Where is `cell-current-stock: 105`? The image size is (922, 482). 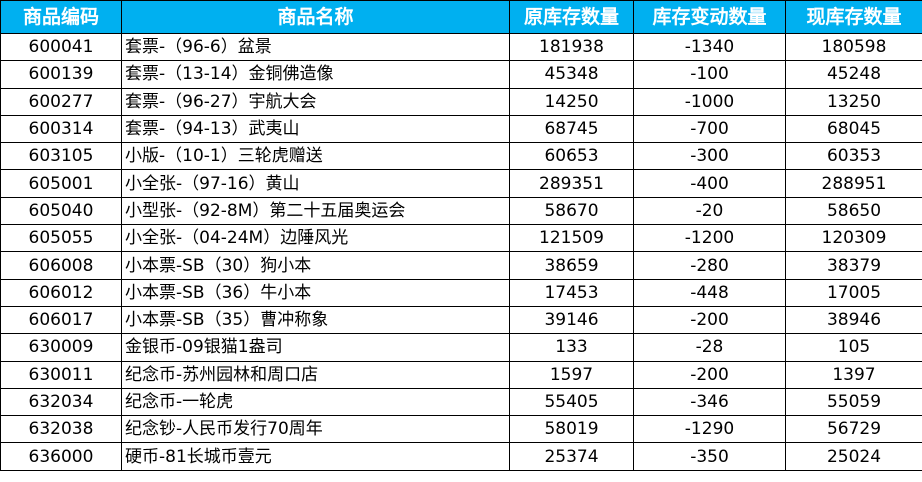 cell-current-stock: 105 is located at coordinates (853, 347).